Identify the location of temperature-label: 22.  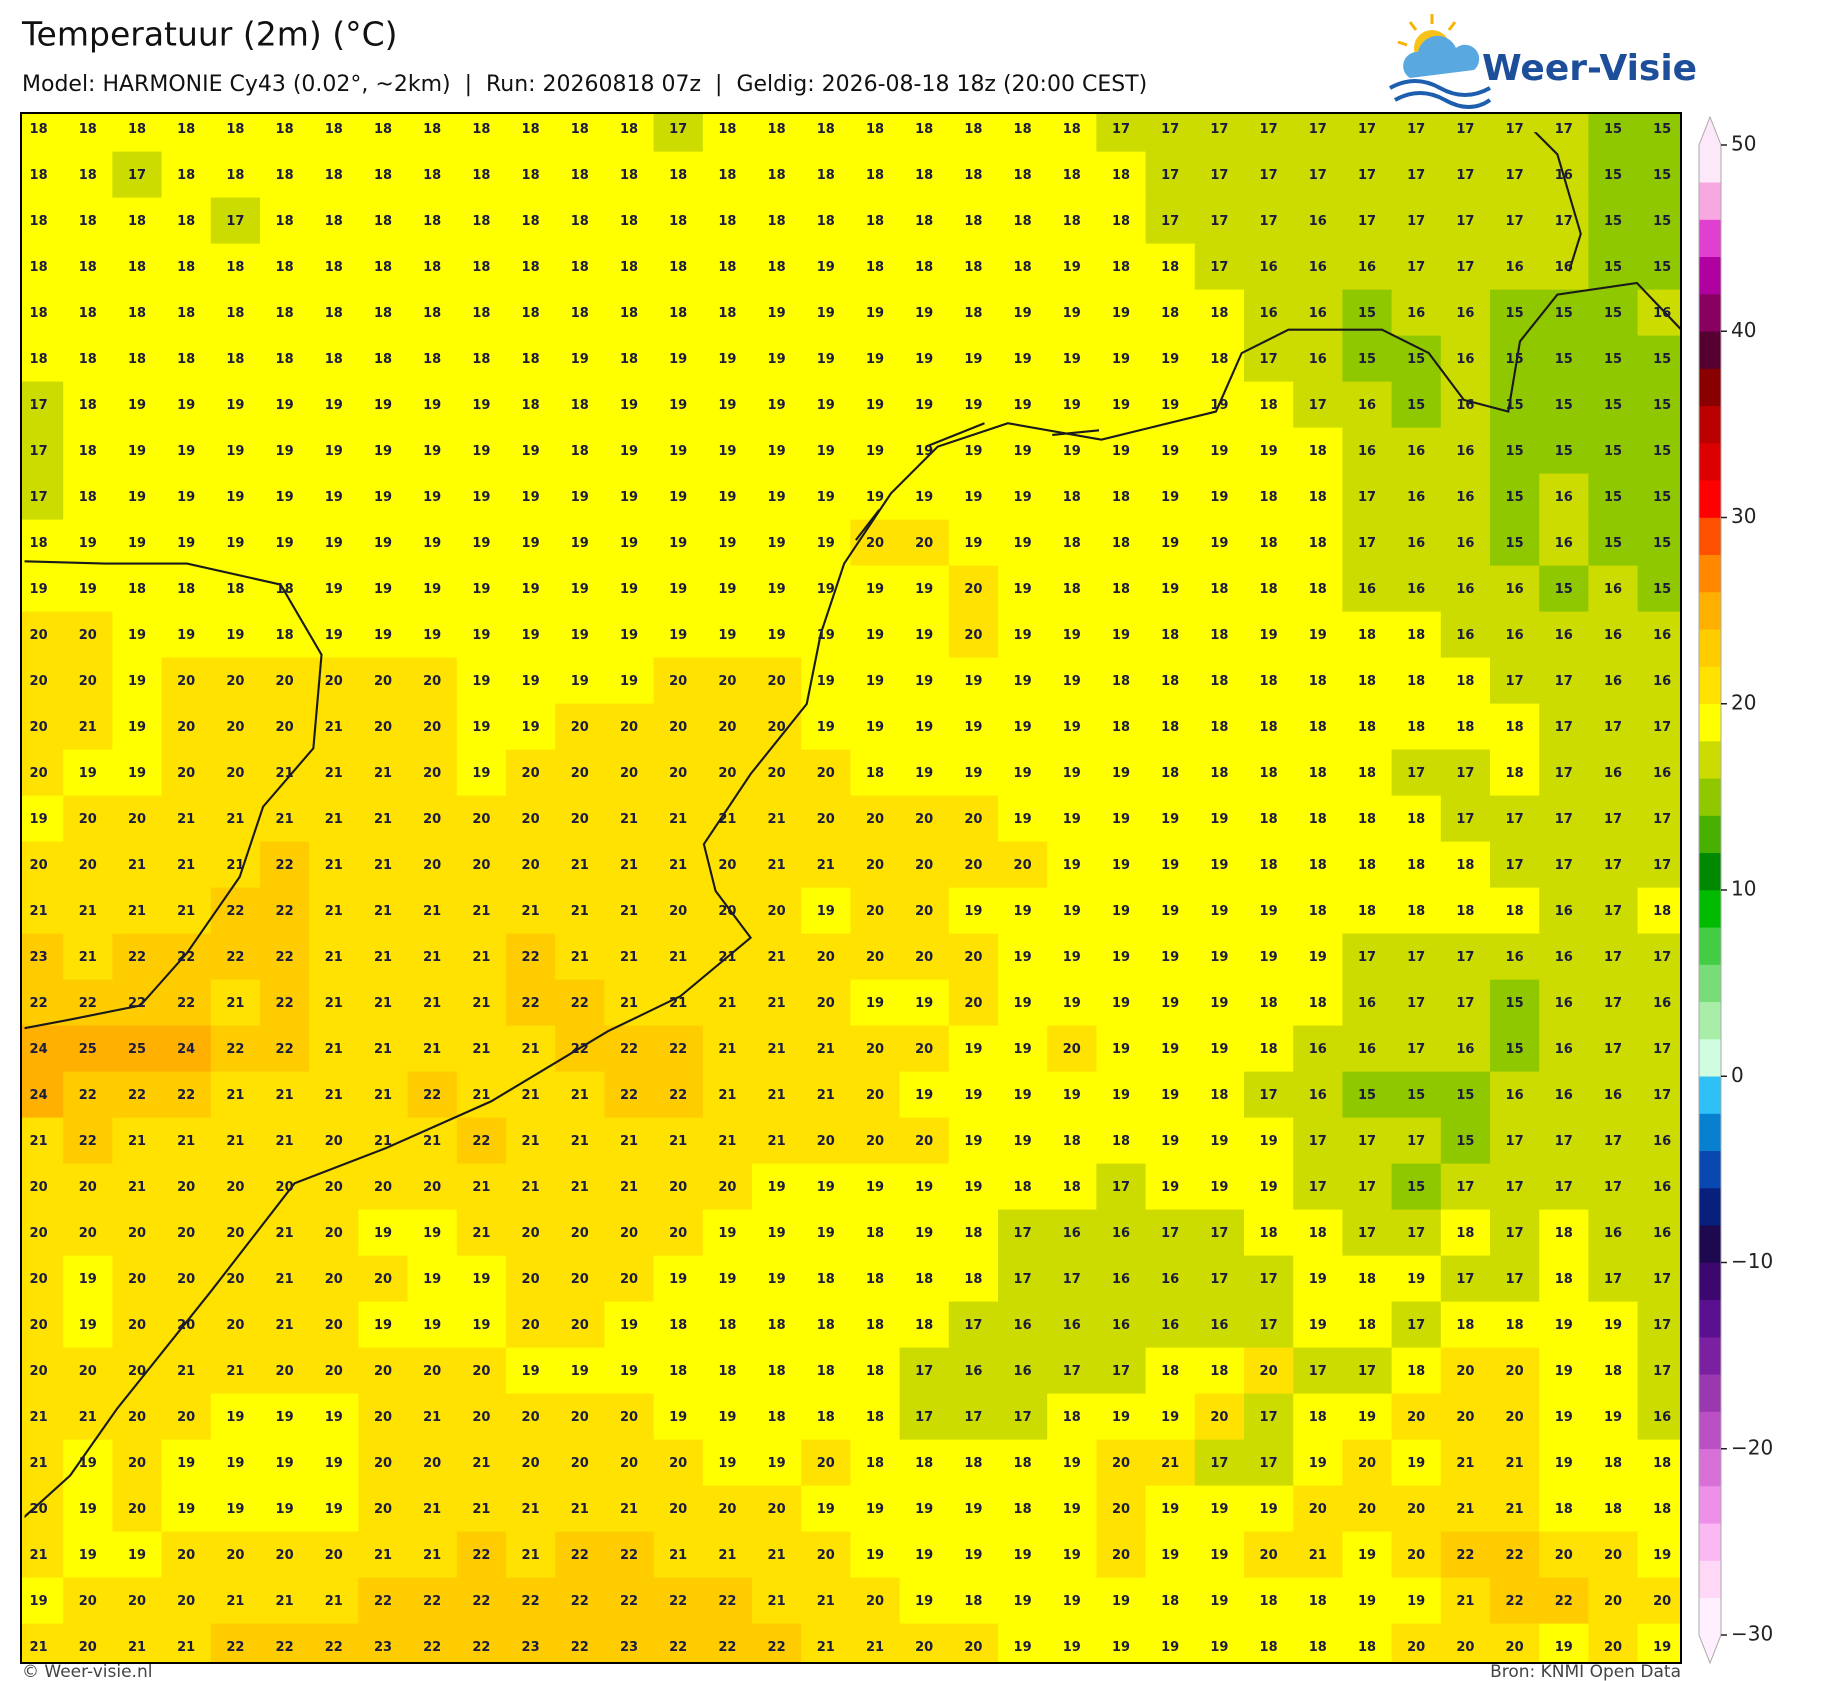
(678, 1049).